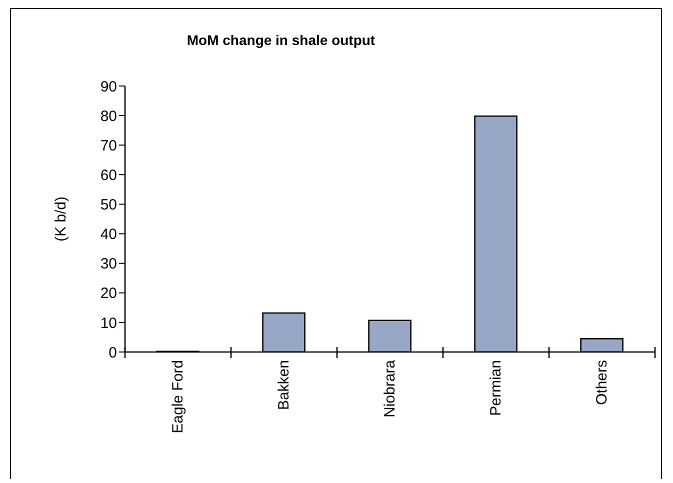  I want to click on x-tick-label: Niobrara, so click(390, 388).